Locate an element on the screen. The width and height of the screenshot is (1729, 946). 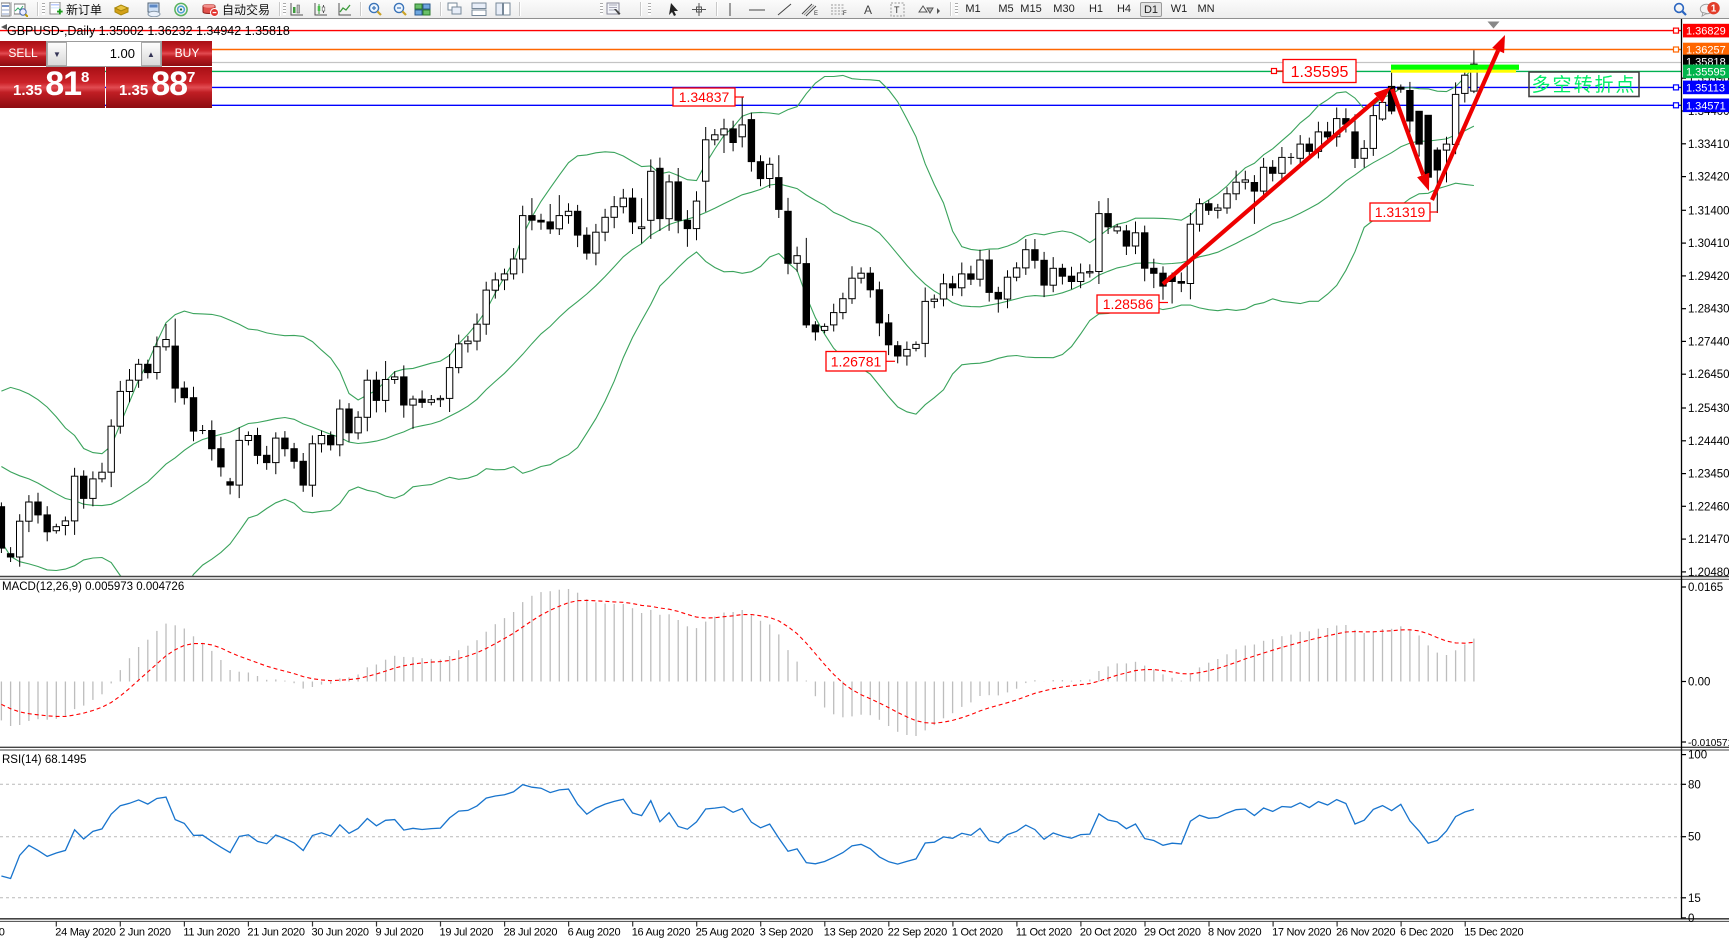
svg-text:MACD(12,26,9) 0.005973 0.00472: MACD(12,26,9) 0.005973 0.004726 is located at coordinates (93, 587).